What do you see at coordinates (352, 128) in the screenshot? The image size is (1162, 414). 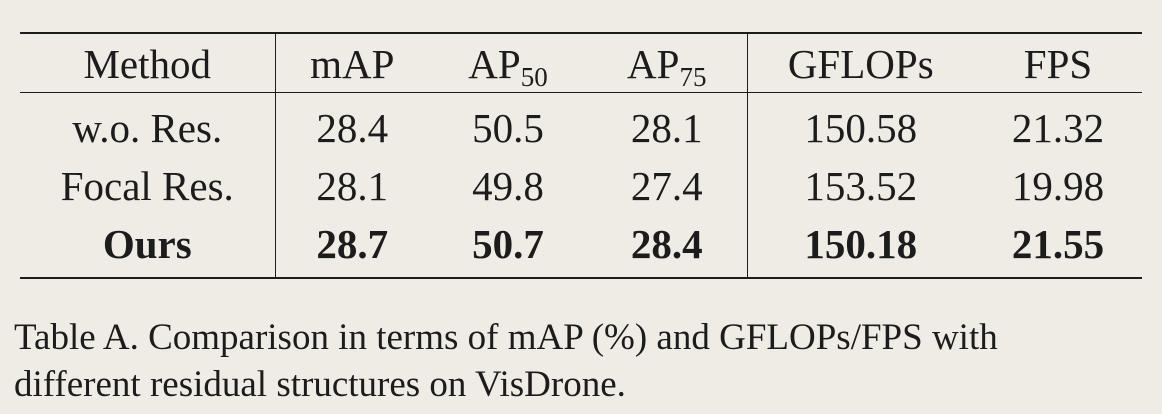 I see `cell-map: 28.4` at bounding box center [352, 128].